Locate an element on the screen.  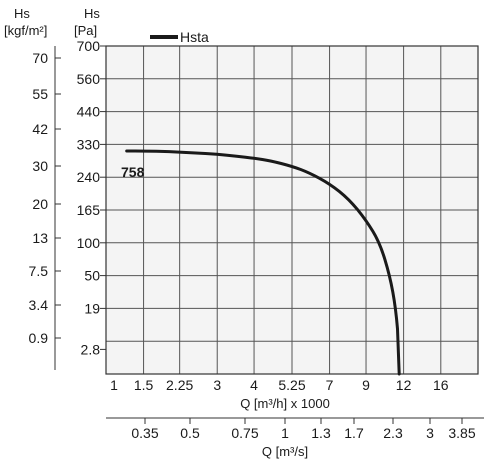
legend-label-hsta: Hsta is located at coordinates (194, 37).